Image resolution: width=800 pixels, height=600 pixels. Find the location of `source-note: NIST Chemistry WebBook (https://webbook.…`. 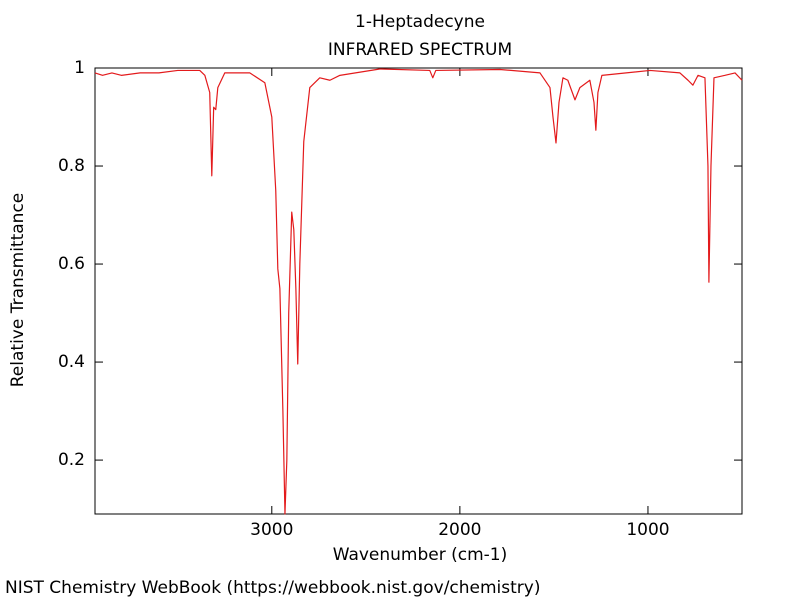

source-note: NIST Chemistry WebBook (https://webbook.… is located at coordinates (272, 588).